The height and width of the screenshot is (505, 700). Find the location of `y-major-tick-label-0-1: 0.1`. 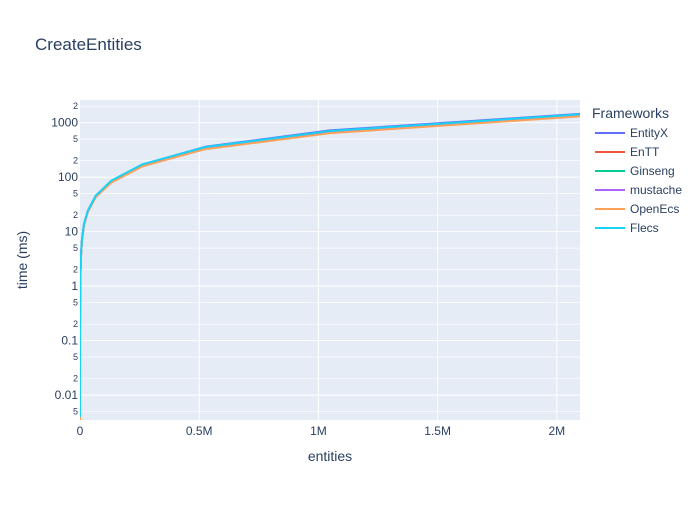

y-major-tick-label-0-1: 0.1 is located at coordinates (69, 341).